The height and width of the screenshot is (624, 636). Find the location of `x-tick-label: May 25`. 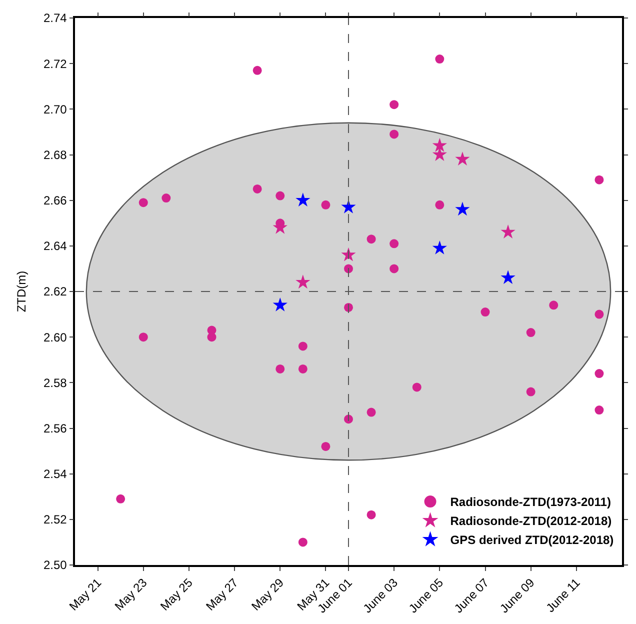

x-tick-label: May 25 is located at coordinates (177, 594).